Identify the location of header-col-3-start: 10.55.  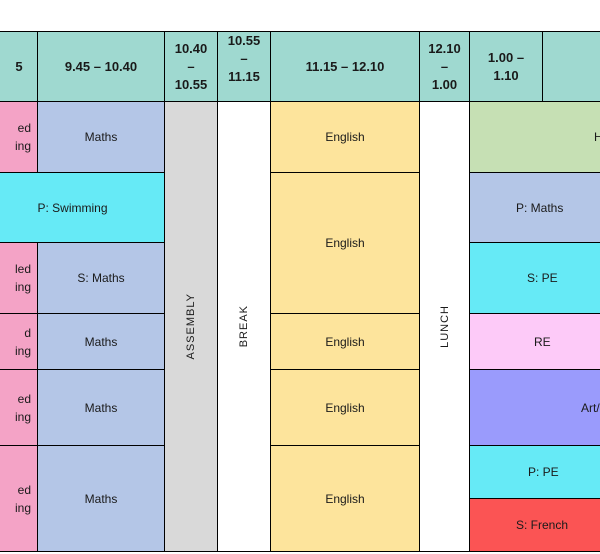
(244, 40).